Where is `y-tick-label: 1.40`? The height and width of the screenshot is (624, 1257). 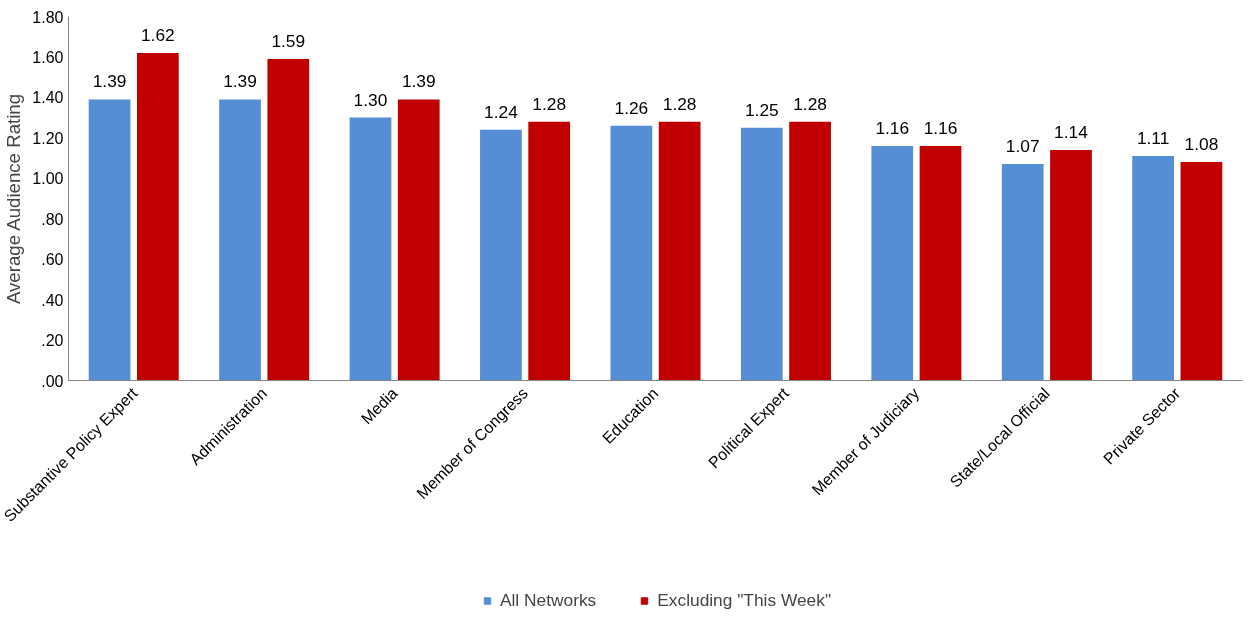
y-tick-label: 1.40 is located at coordinates (48, 98).